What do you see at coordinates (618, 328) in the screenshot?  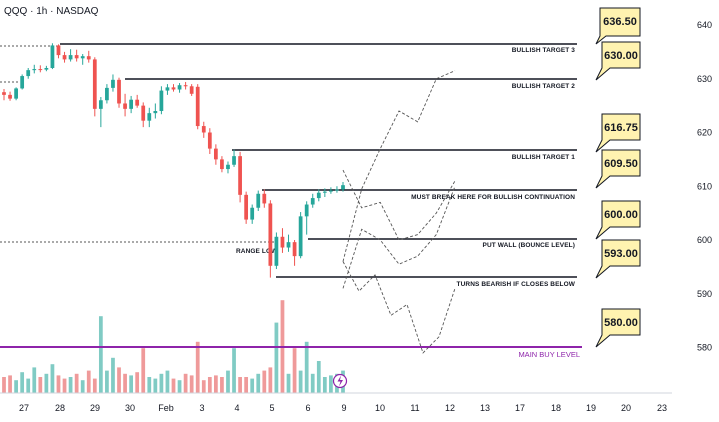 I see `callout-580: 580.00` at bounding box center [618, 328].